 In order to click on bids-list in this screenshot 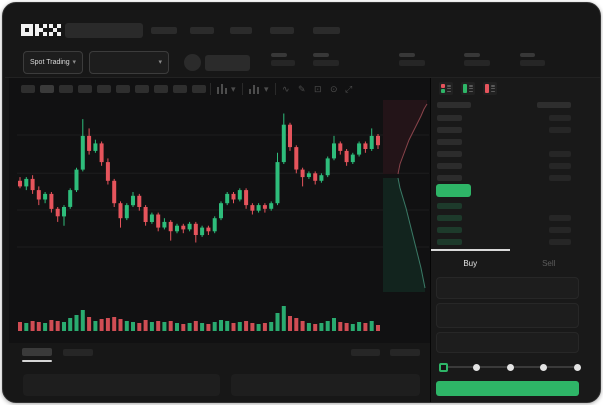, I will do `click(505, 224)`.